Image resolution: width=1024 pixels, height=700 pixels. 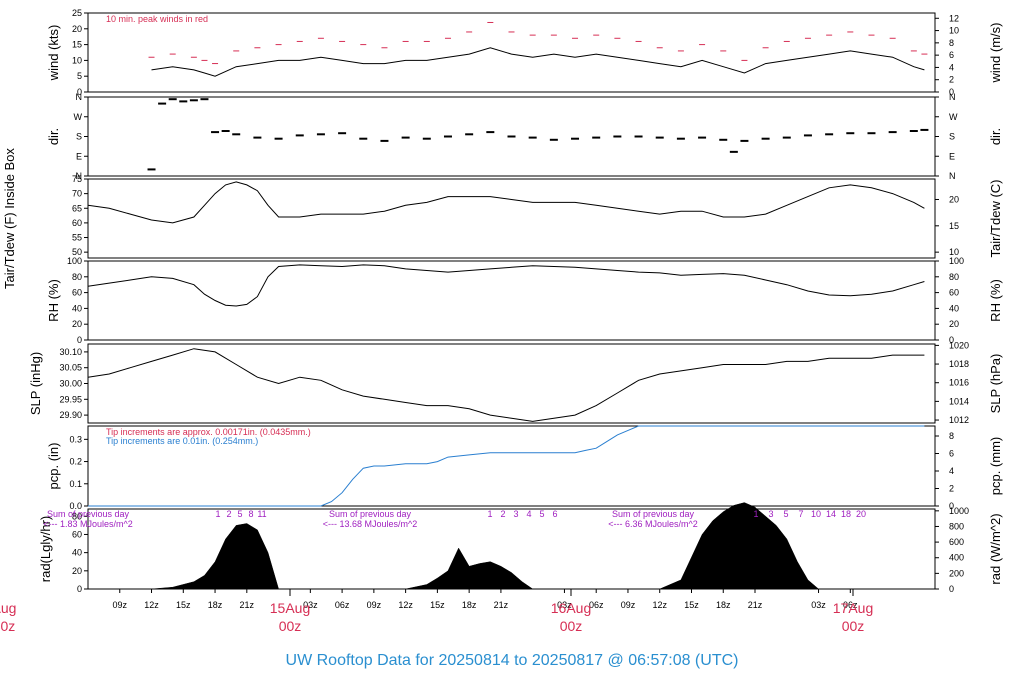 I want to click on pcp-right-tick-label: 8, so click(x=951, y=436).